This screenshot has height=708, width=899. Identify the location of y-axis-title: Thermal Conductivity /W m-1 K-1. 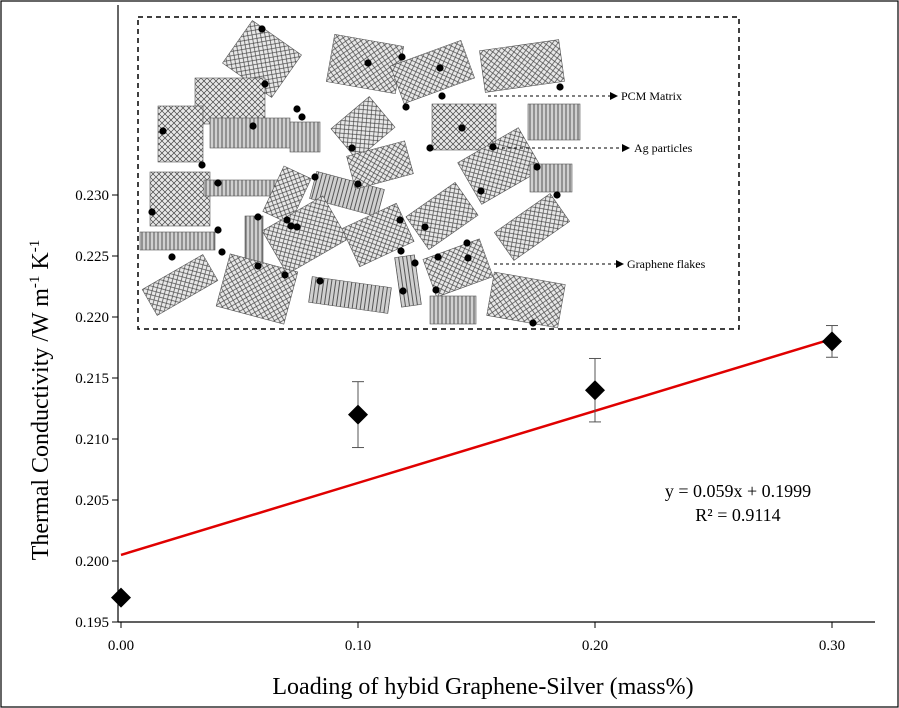
(40, 400).